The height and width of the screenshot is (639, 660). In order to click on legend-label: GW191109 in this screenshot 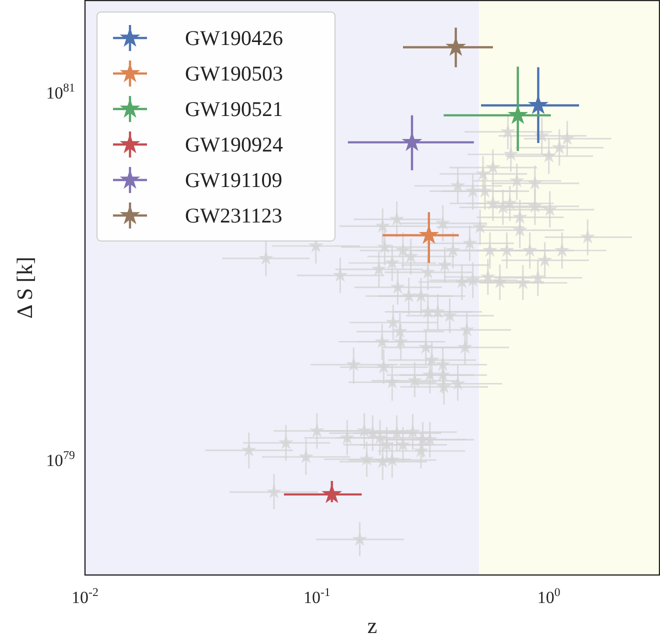, I will do `click(233, 180)`.